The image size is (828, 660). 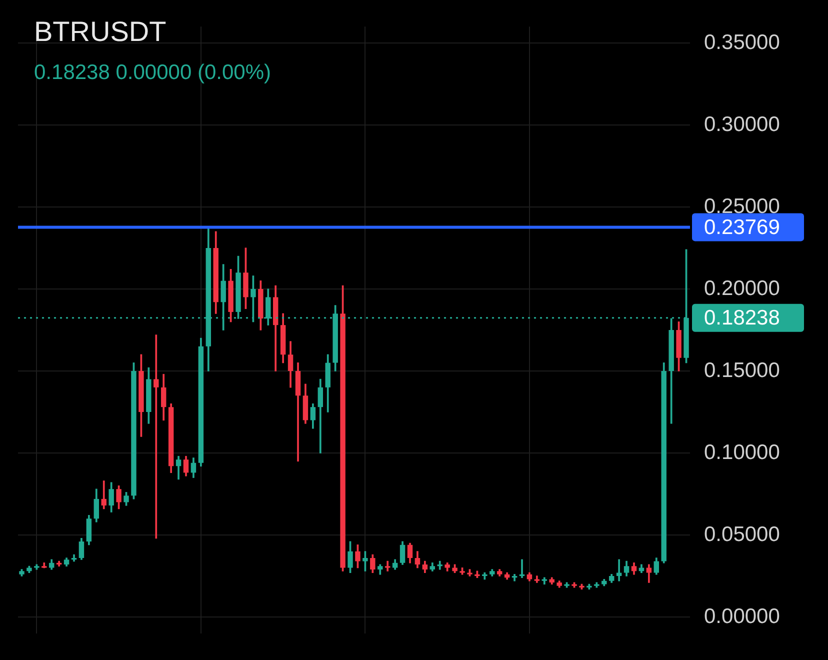 What do you see at coordinates (742, 452) in the screenshot?
I see `y-tick-label: 0.10000` at bounding box center [742, 452].